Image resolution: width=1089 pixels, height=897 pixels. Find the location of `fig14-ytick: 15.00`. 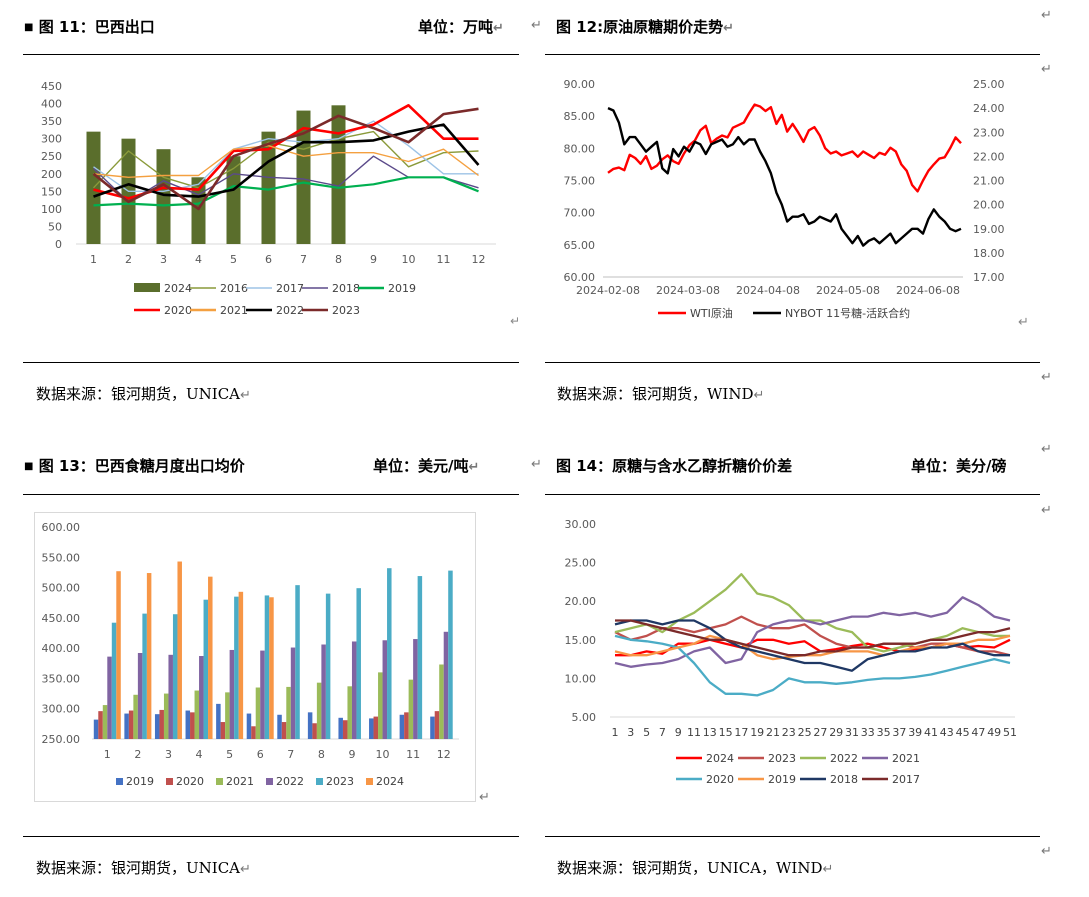

fig14-ytick: 15.00 is located at coordinates (581, 640).